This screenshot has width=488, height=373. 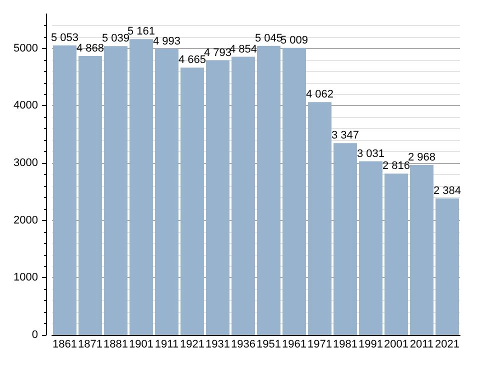 What do you see at coordinates (243, 344) in the screenshot?
I see `x-tick-label: 1936` at bounding box center [243, 344].